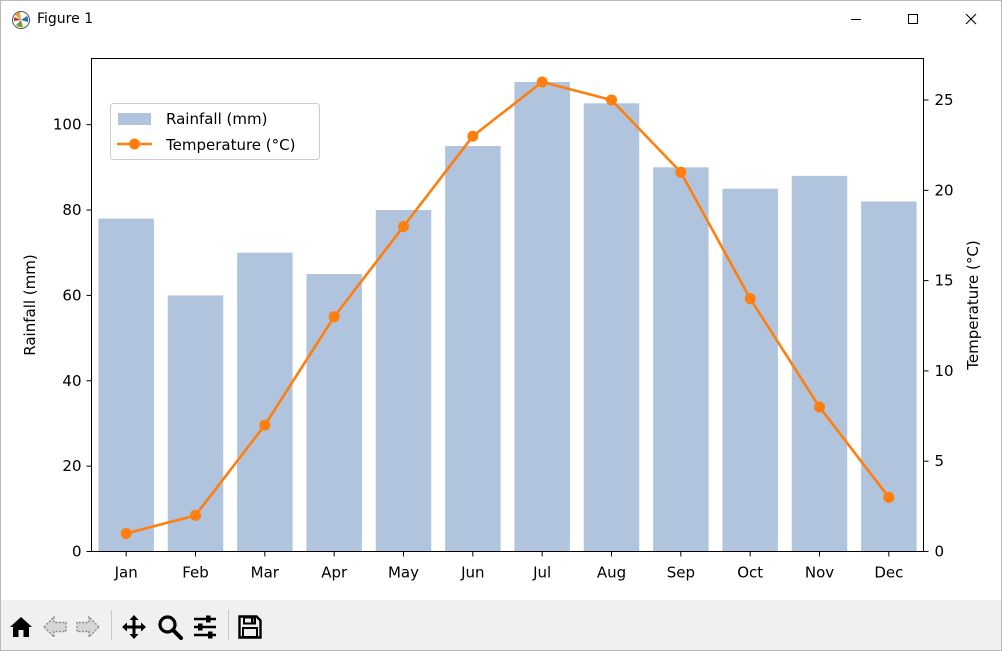 This screenshot has height=651, width=1002. I want to click on forward-button, so click(88, 627).